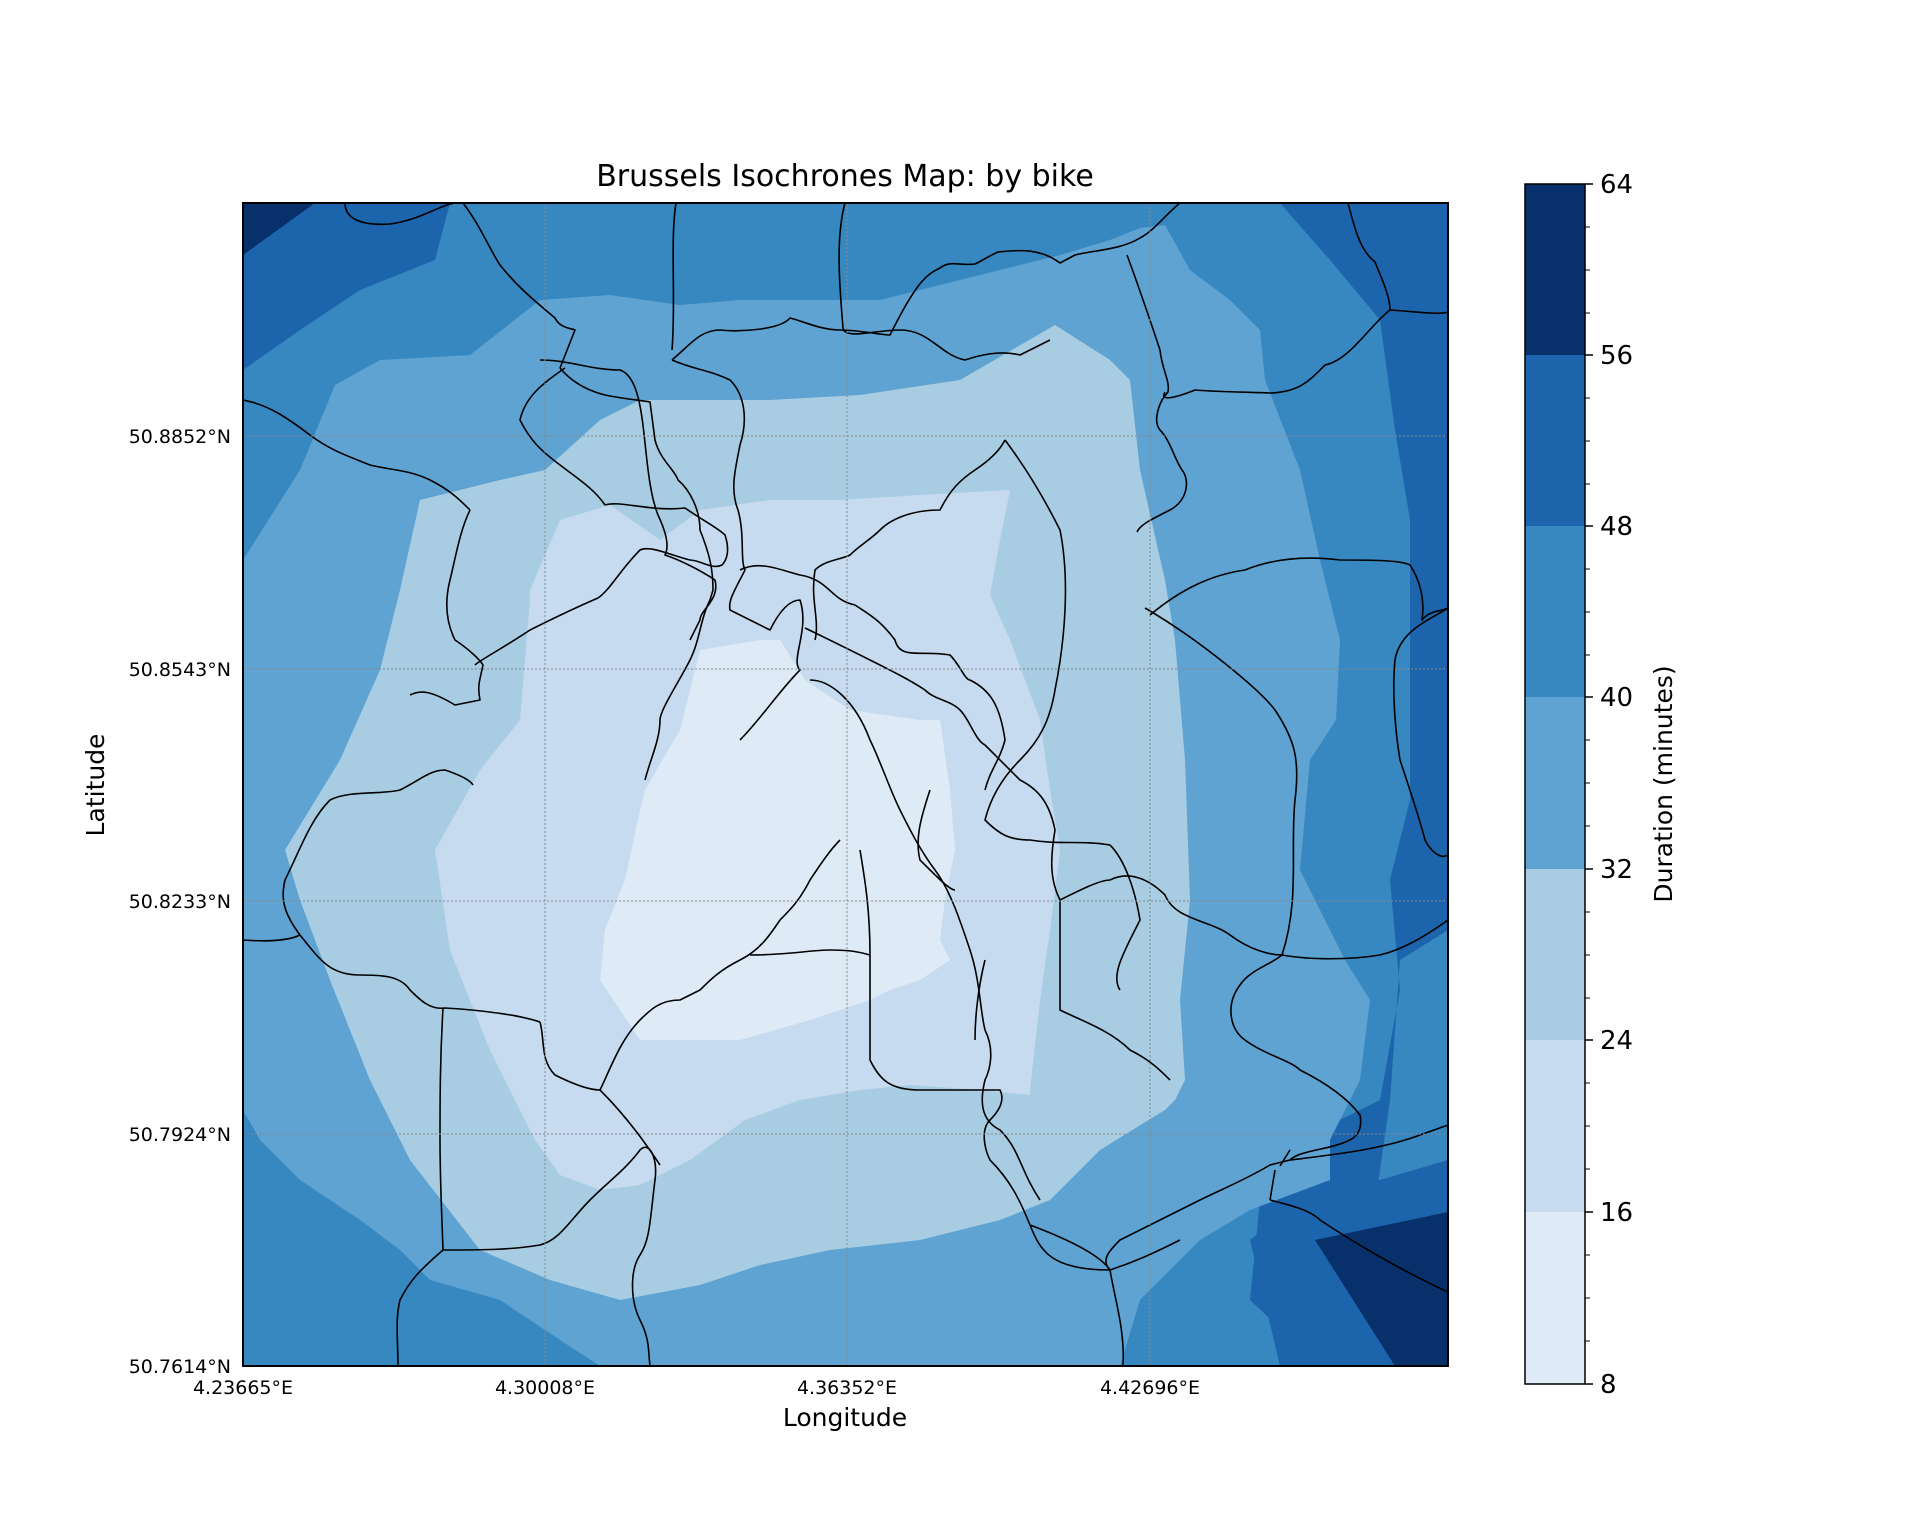 The height and width of the screenshot is (1536, 1920). Describe the element at coordinates (180, 1135) in the screenshot. I see `y-tick-label: 50.7924°N` at that location.